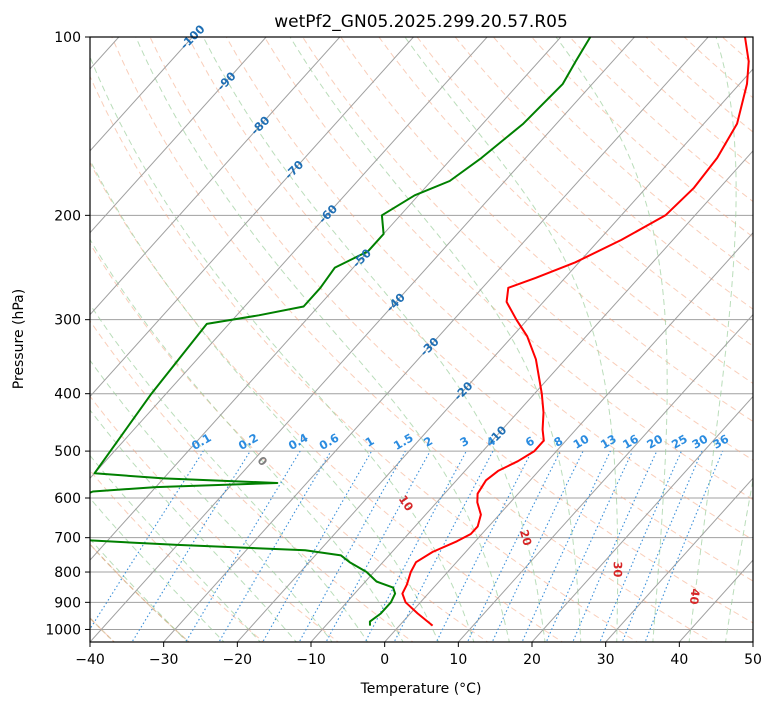 This screenshot has width=775, height=708. I want to click on x-tick-label: 50, so click(753, 660).